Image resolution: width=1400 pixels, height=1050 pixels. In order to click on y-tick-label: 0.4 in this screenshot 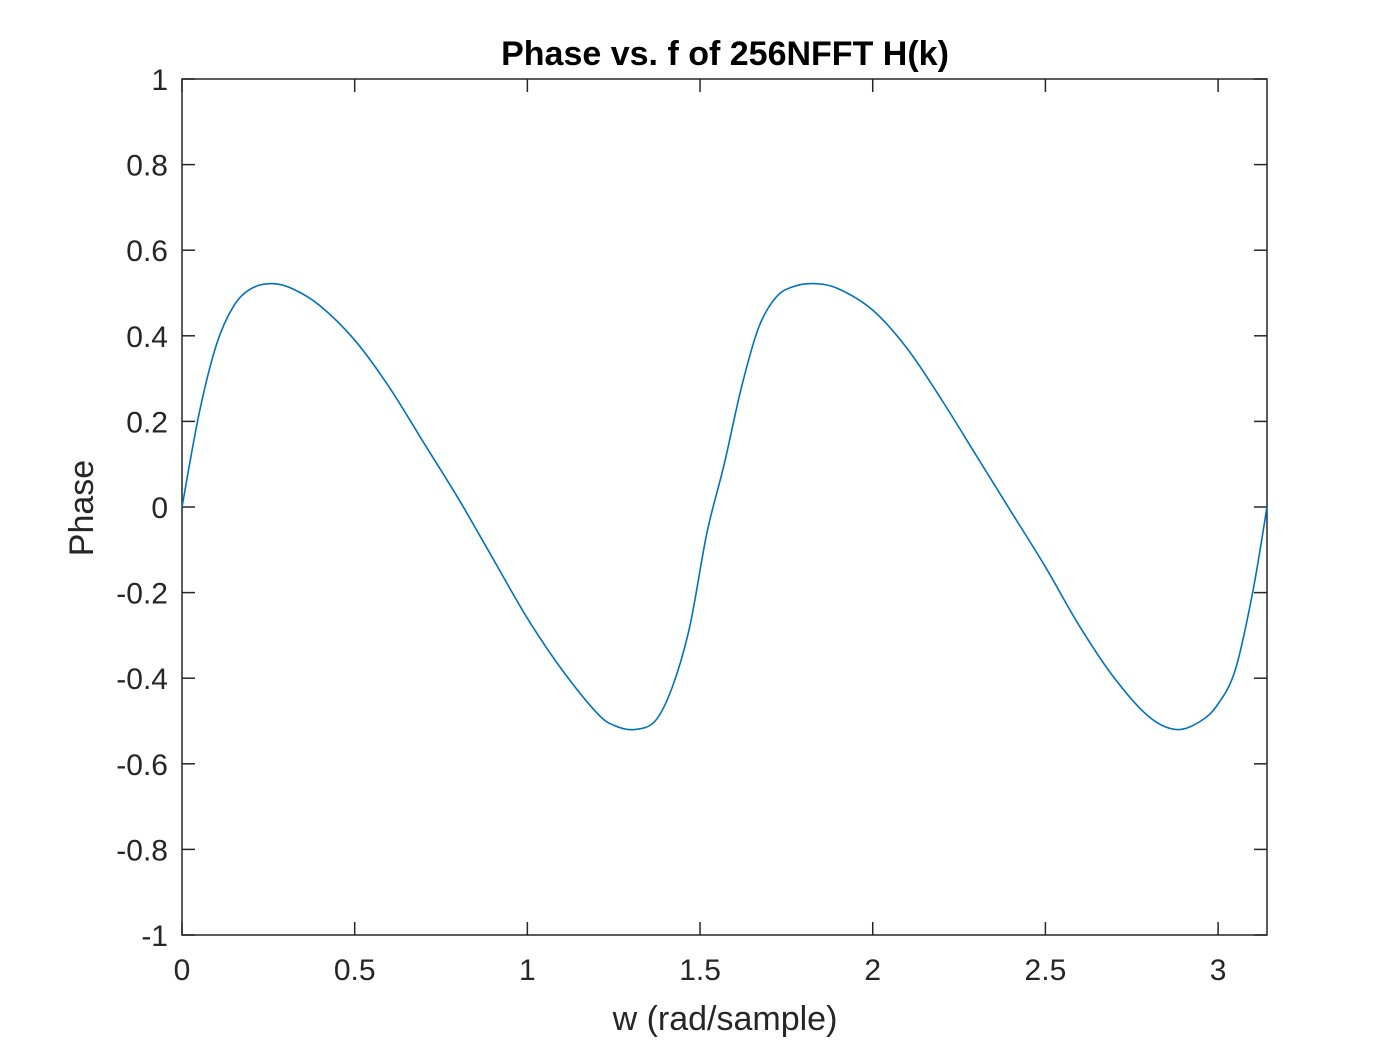, I will do `click(147, 337)`.